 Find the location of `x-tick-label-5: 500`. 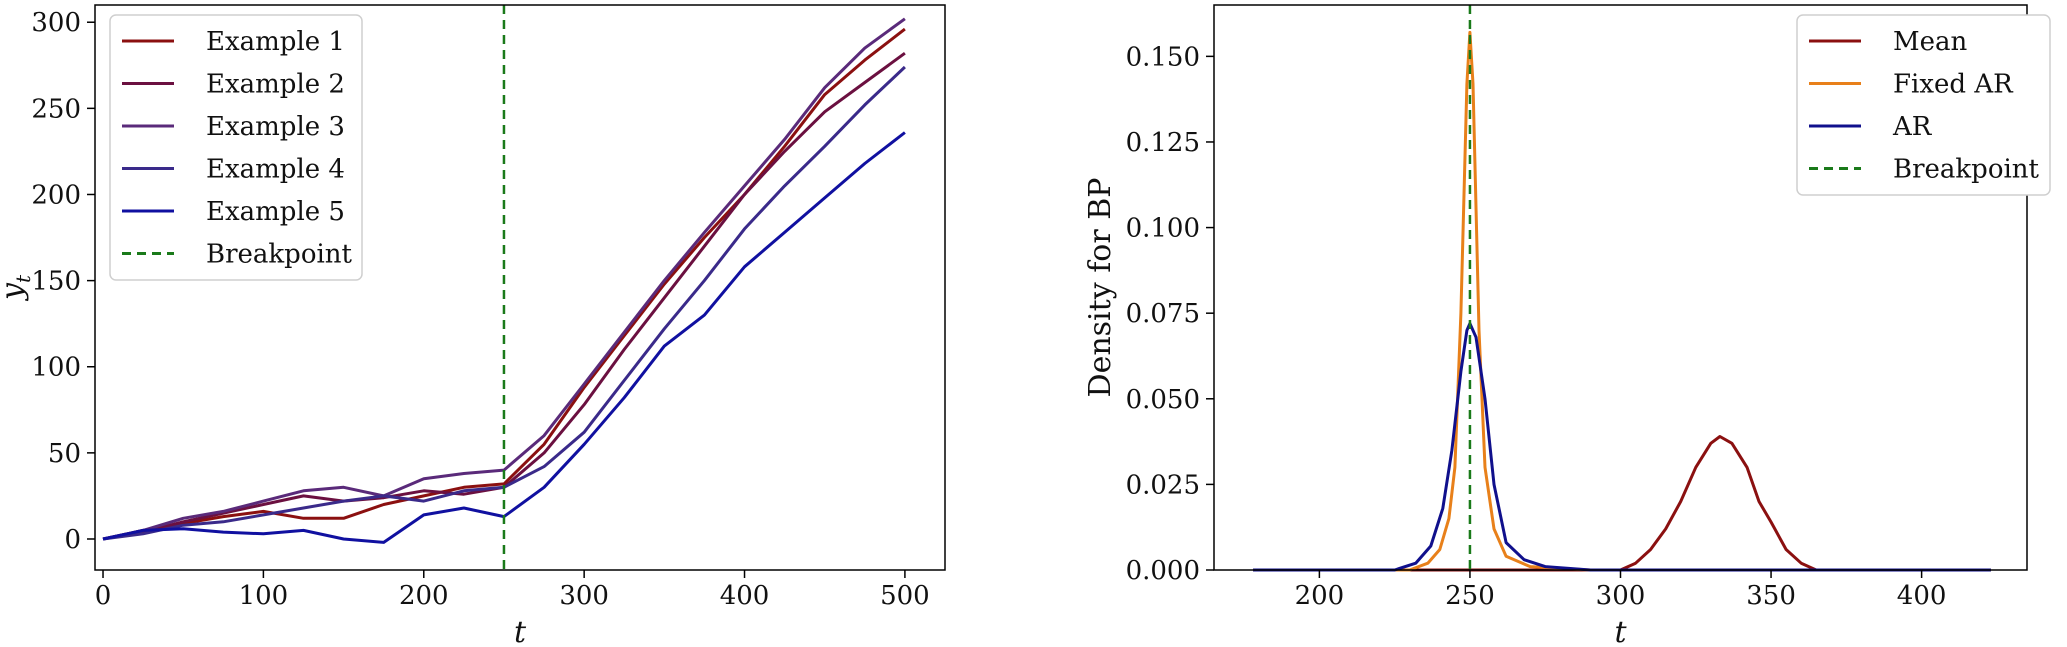

x-tick-label-5: 500 is located at coordinates (905, 596).